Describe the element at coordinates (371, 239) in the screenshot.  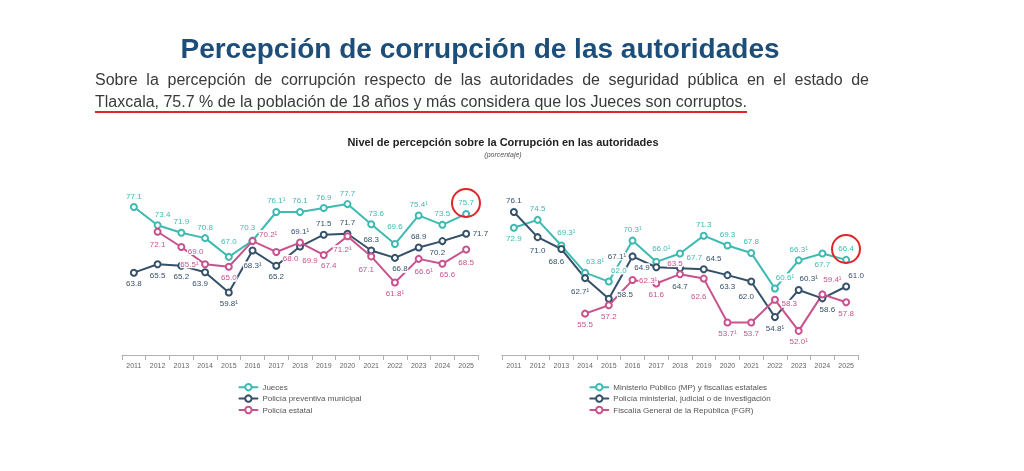
I see `data-label: 68.3` at that location.